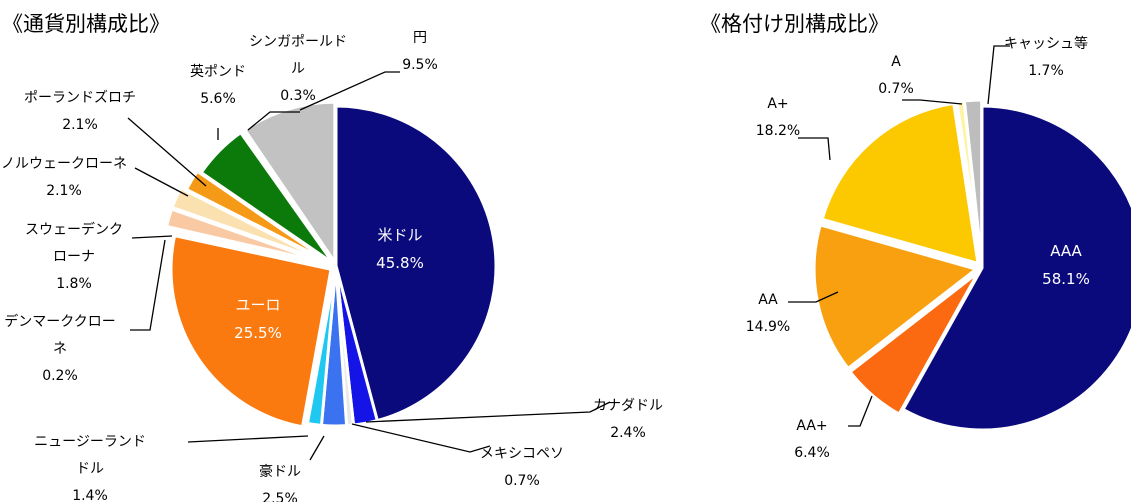  I want to click on slice-value-label: 1.4%, so click(90, 495).